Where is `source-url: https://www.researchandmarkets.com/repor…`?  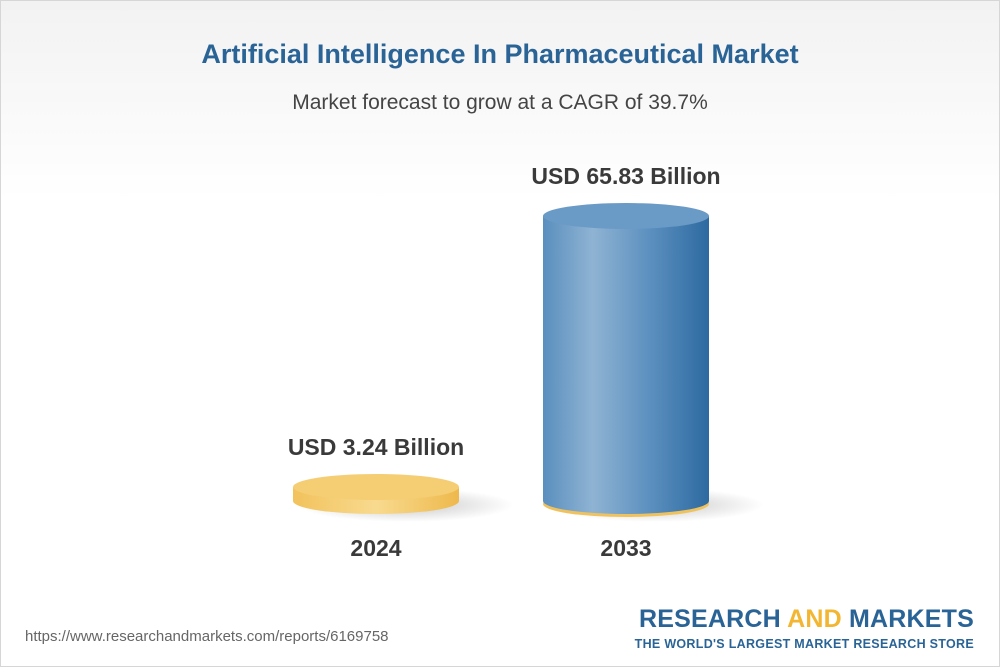
source-url: https://www.researchandmarkets.com/repor… is located at coordinates (207, 636).